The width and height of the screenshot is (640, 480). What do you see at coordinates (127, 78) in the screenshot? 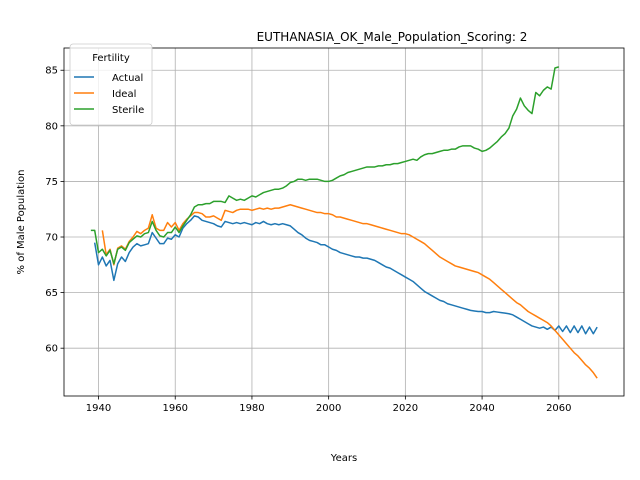
I see `legend-label-actual: Actual` at bounding box center [127, 78].